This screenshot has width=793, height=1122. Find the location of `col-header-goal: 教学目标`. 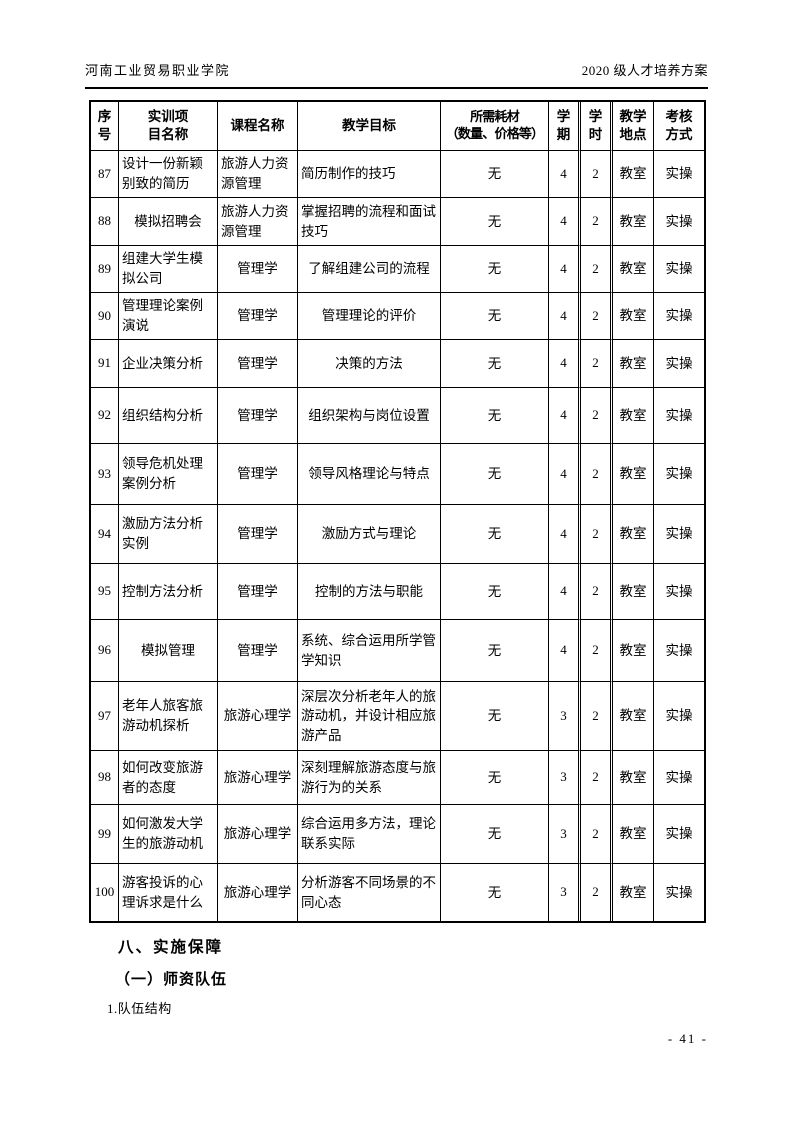

col-header-goal: 教学目标 is located at coordinates (369, 126).